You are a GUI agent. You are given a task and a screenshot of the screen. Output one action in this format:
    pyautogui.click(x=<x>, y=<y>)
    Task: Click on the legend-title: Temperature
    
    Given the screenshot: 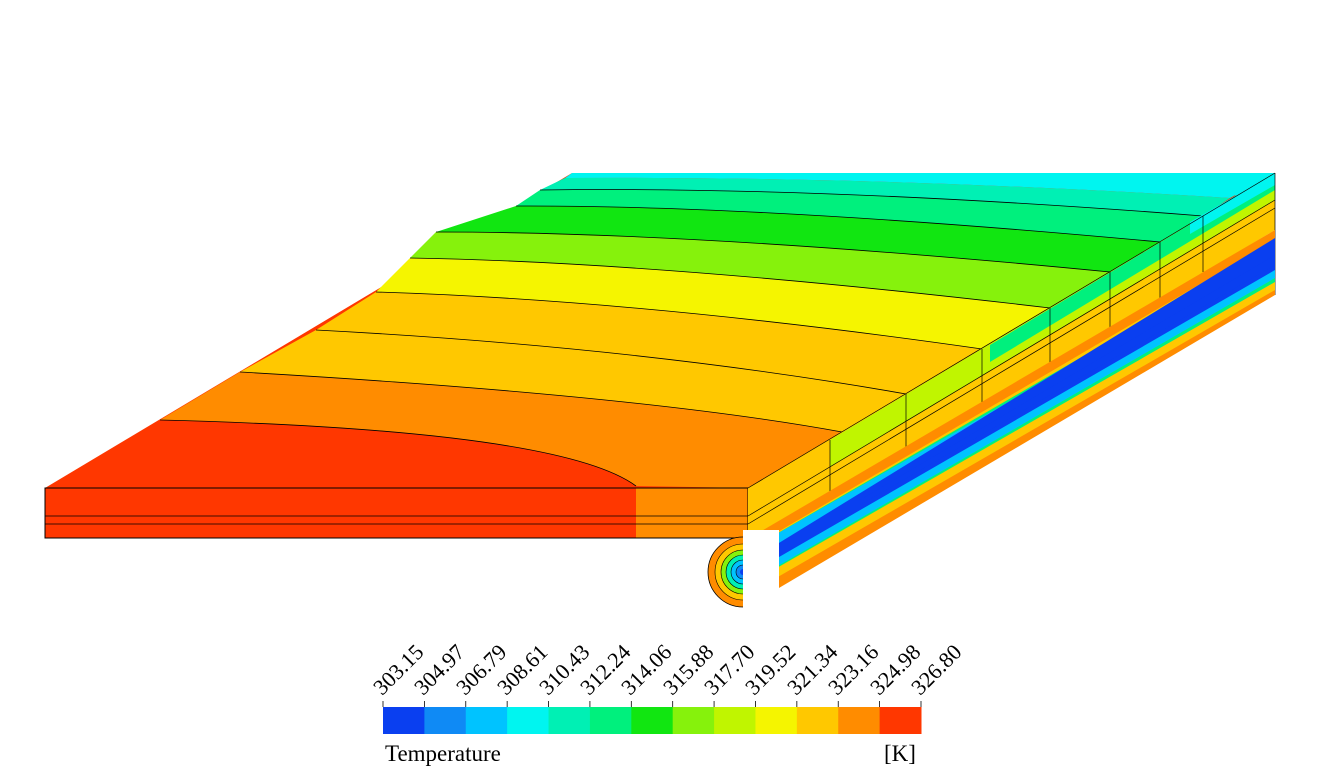 What is the action you would take?
    pyautogui.click(x=443, y=753)
    